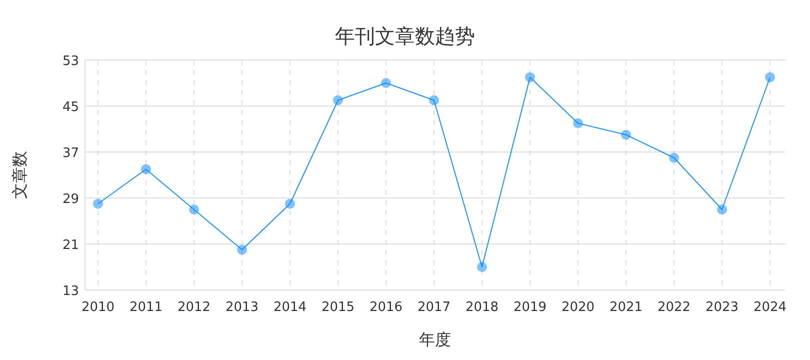 This screenshot has height=360, width=810. I want to click on x-tick-label: 2017, so click(434, 307).